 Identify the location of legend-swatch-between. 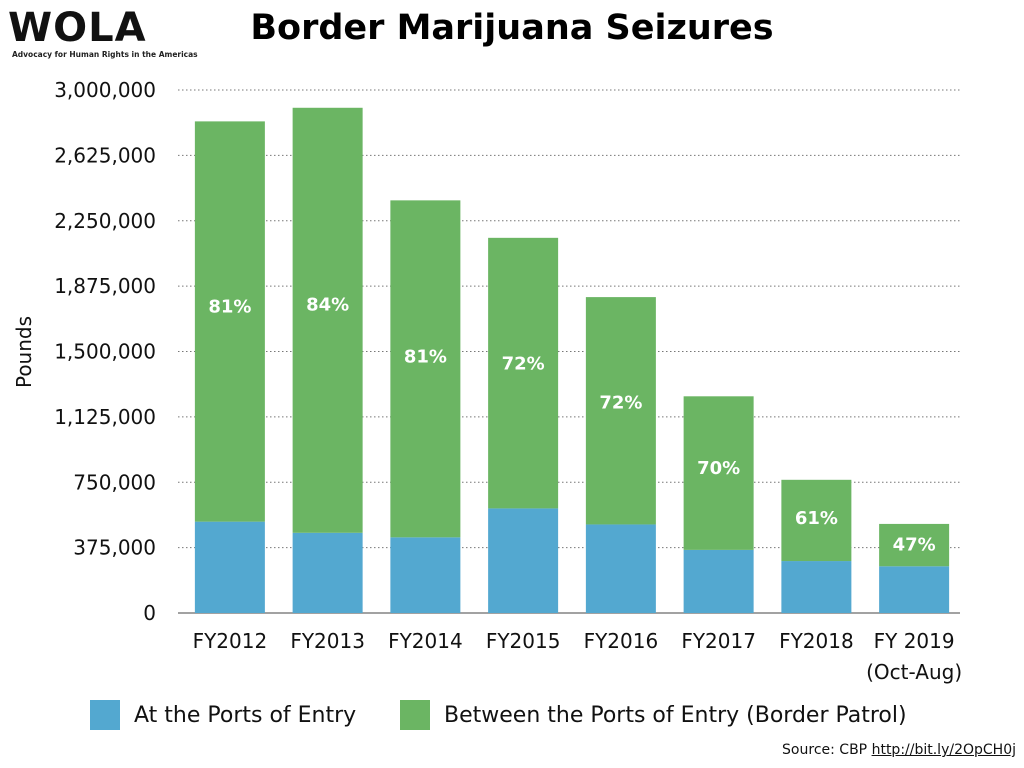
(415, 715).